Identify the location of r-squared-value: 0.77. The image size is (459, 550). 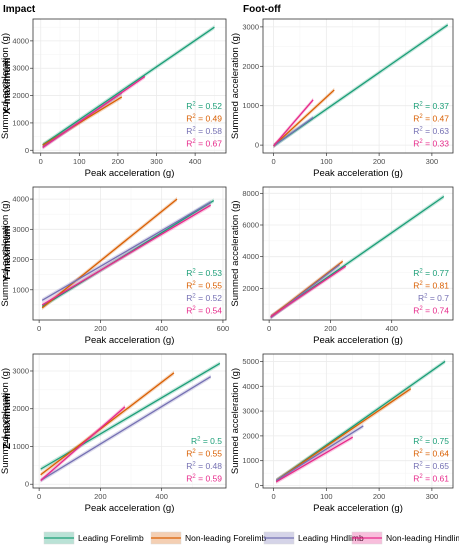
(440, 273).